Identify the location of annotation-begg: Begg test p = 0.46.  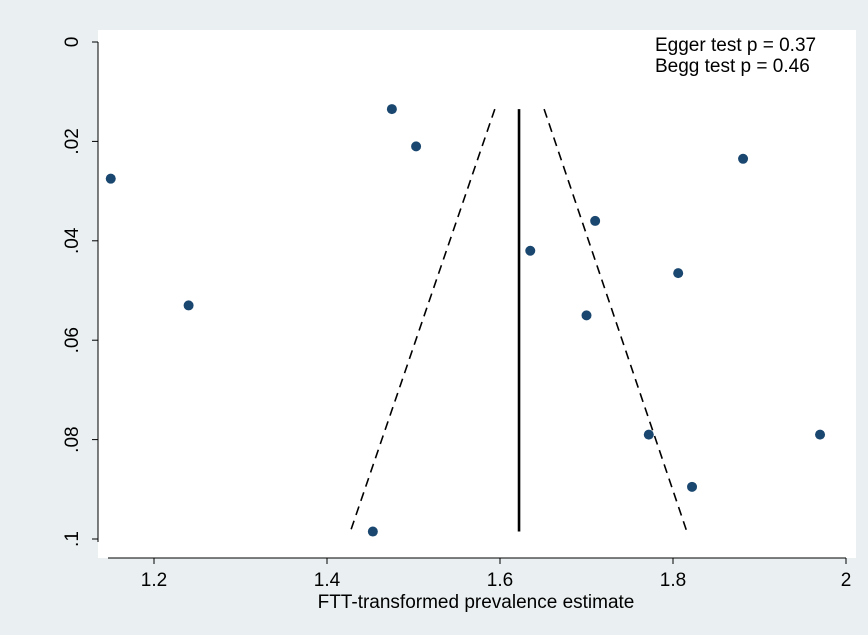
(732, 66).